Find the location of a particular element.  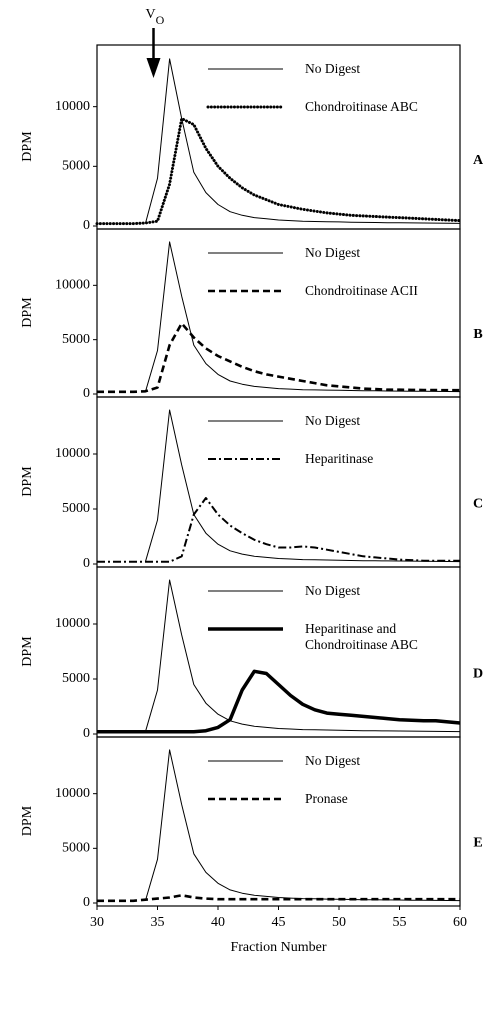

x-tick-label: 35 is located at coordinates (158, 922).